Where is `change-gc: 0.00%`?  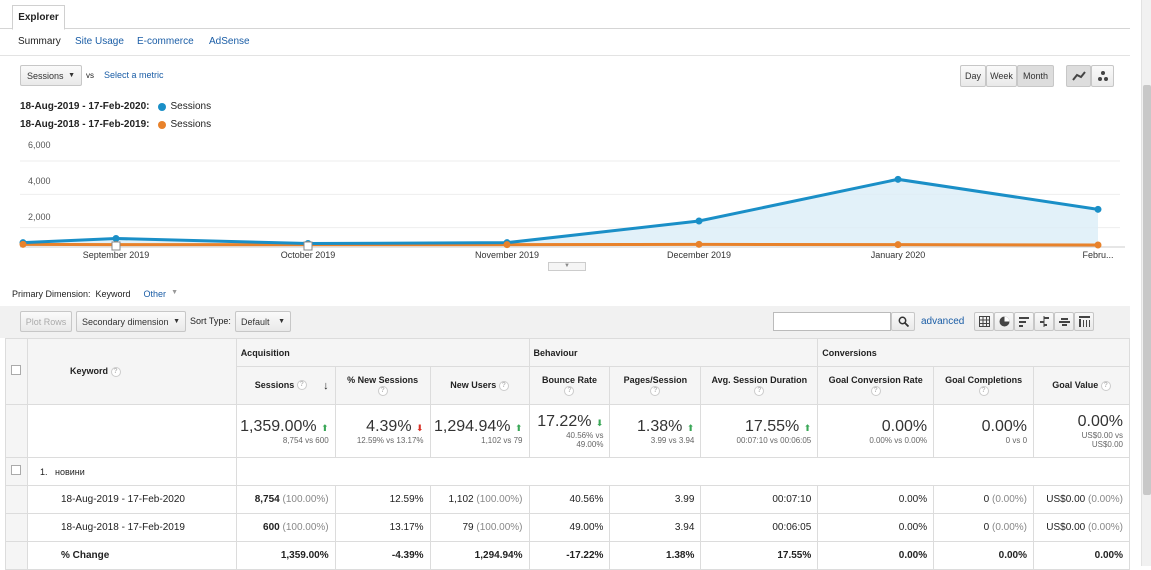
change-gc: 0.00% is located at coordinates (984, 555).